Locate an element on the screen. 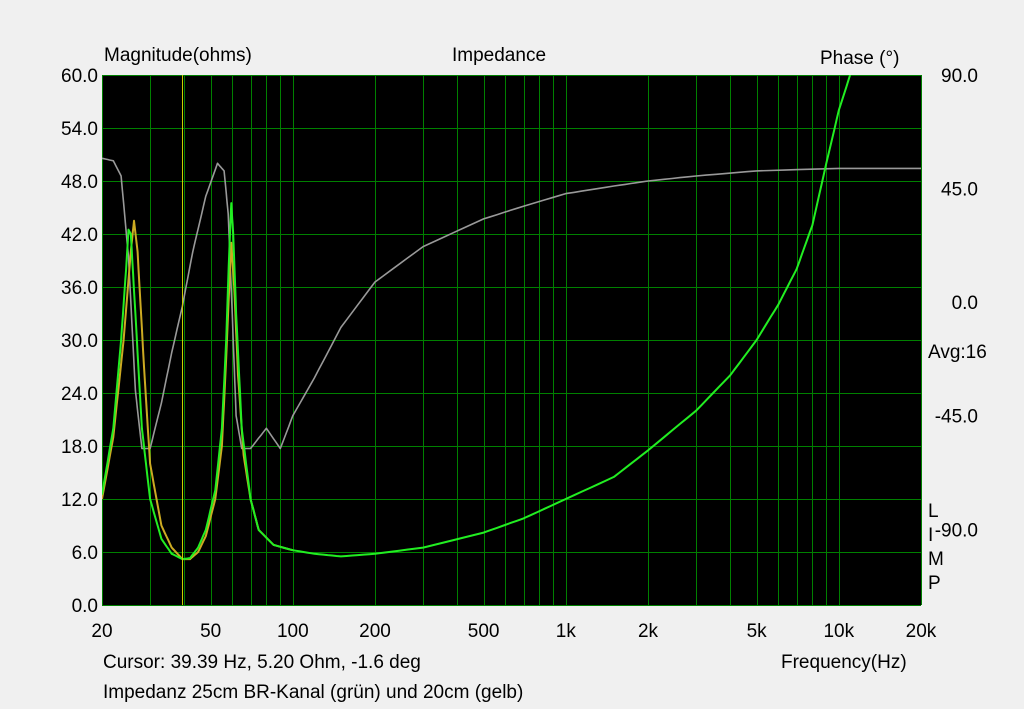 The image size is (1024, 709). y-left-tick-label: 18.0 is located at coordinates (79, 447).